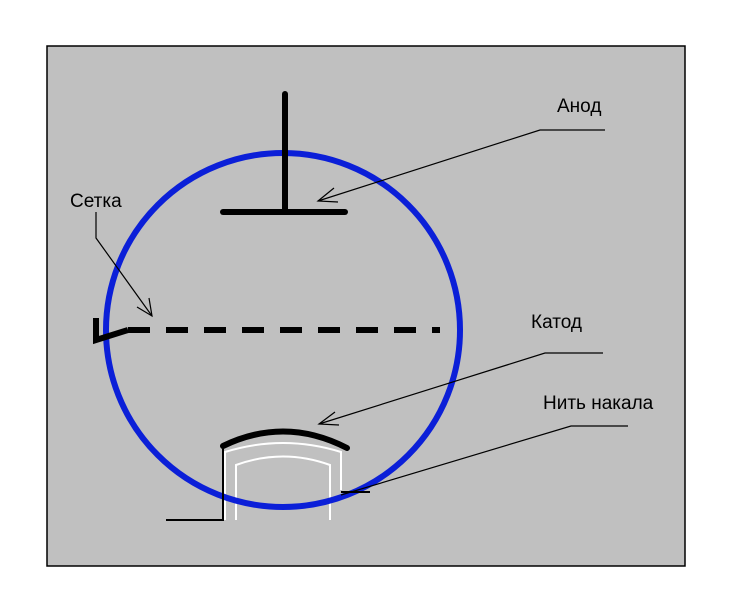 The image size is (732, 614). I want to click on cathode, so click(285, 439).